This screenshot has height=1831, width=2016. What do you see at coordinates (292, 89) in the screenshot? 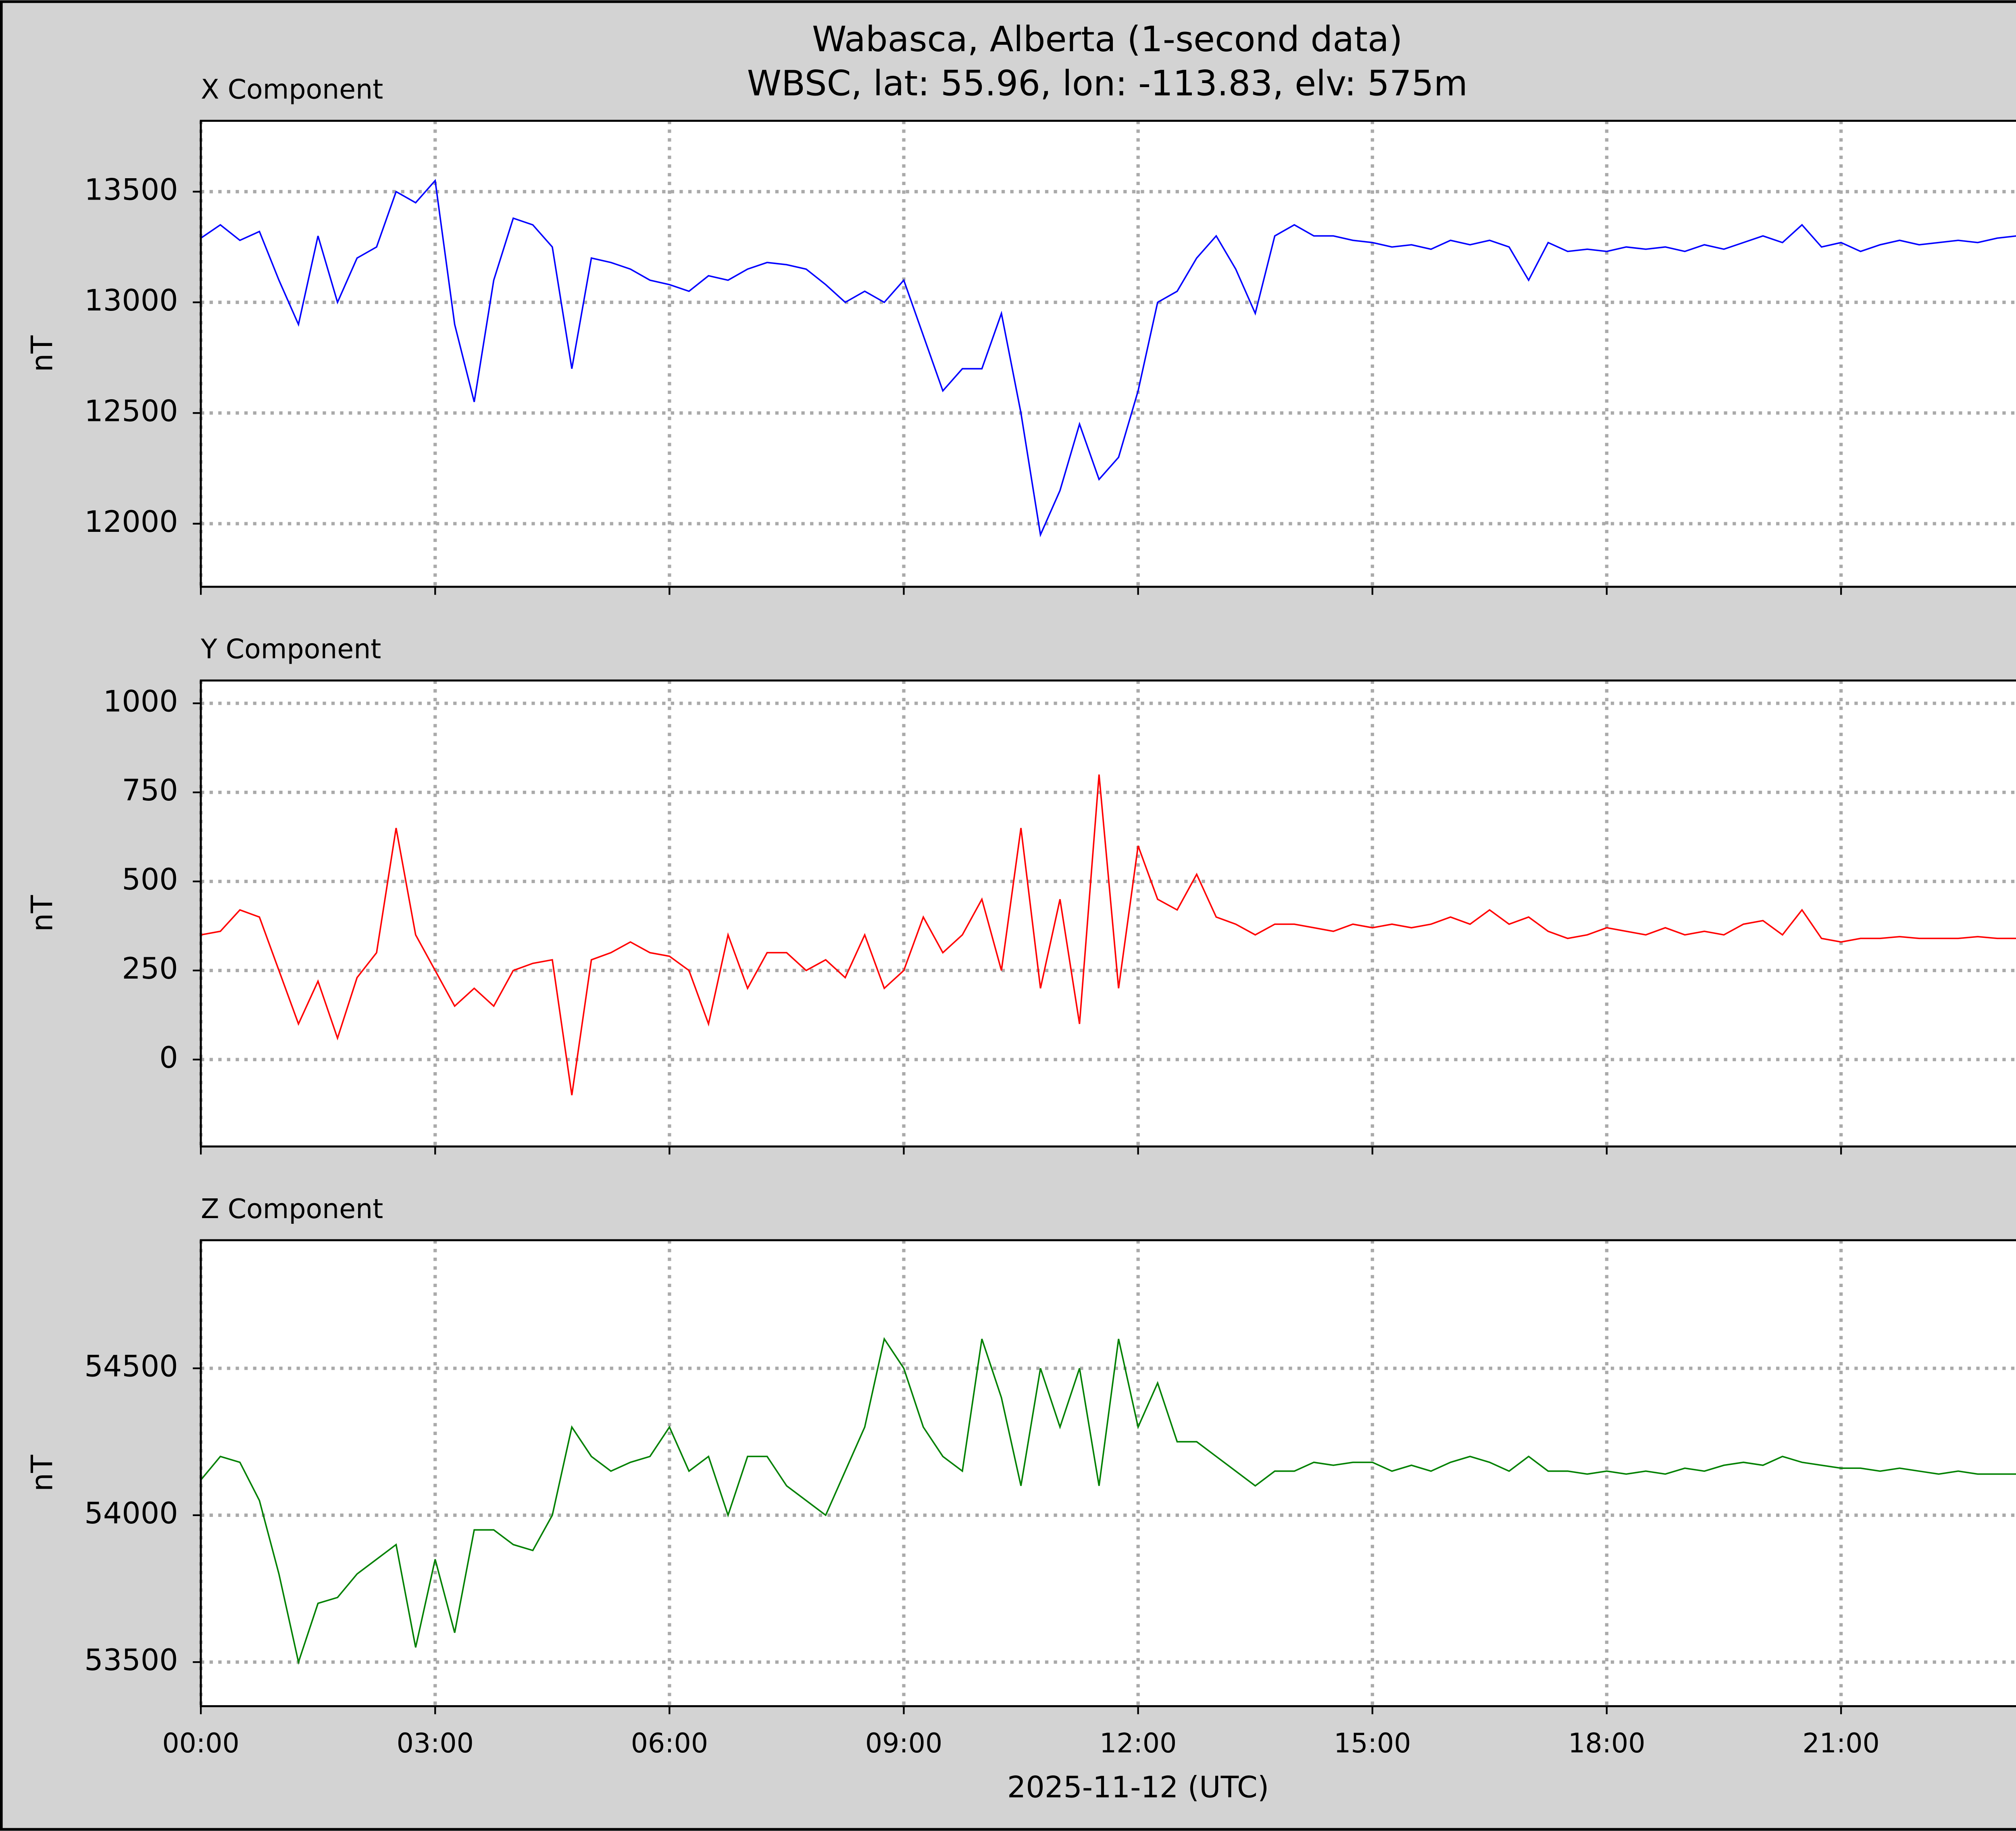
I see `panel-title: X Component` at bounding box center [292, 89].